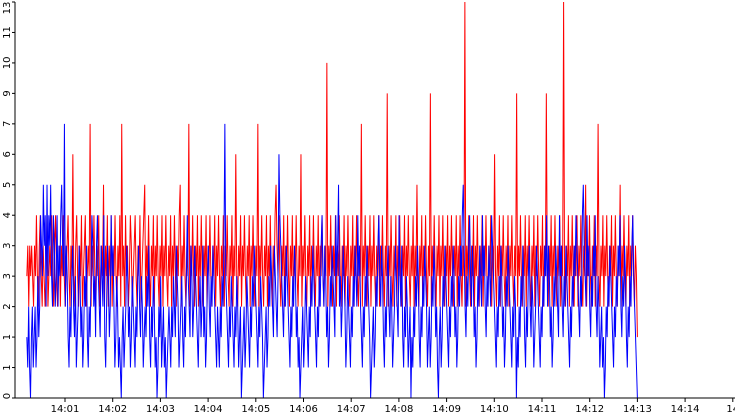 The height and width of the screenshot is (415, 735). What do you see at coordinates (7, 124) in the screenshot?
I see `y-tick-label: 7` at bounding box center [7, 124].